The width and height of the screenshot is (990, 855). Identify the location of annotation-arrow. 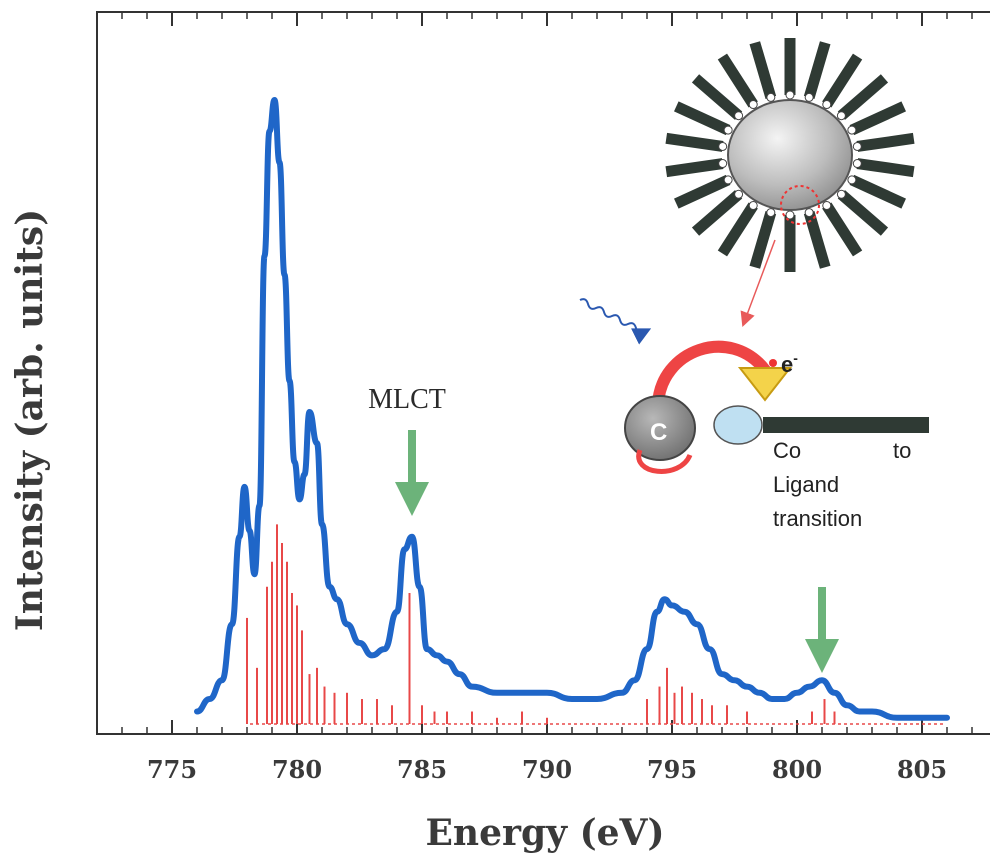
(822, 630).